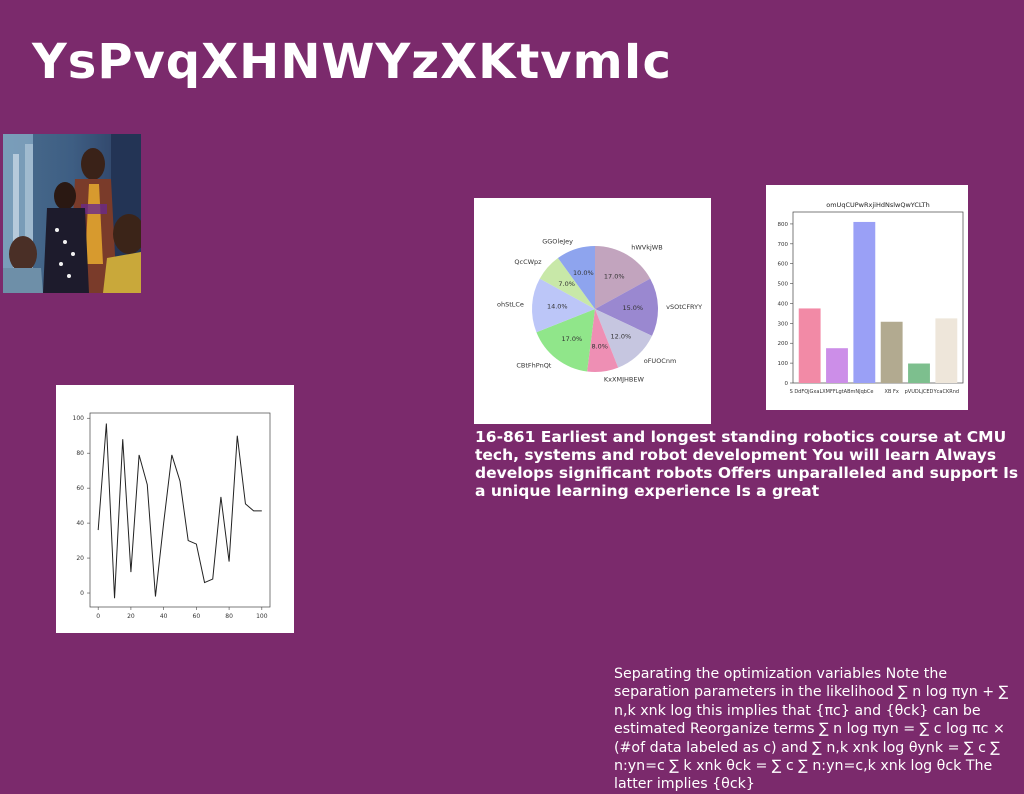 The width and height of the screenshot is (1024, 794). I want to click on pie-pct-label: 10.0%, so click(583, 273).